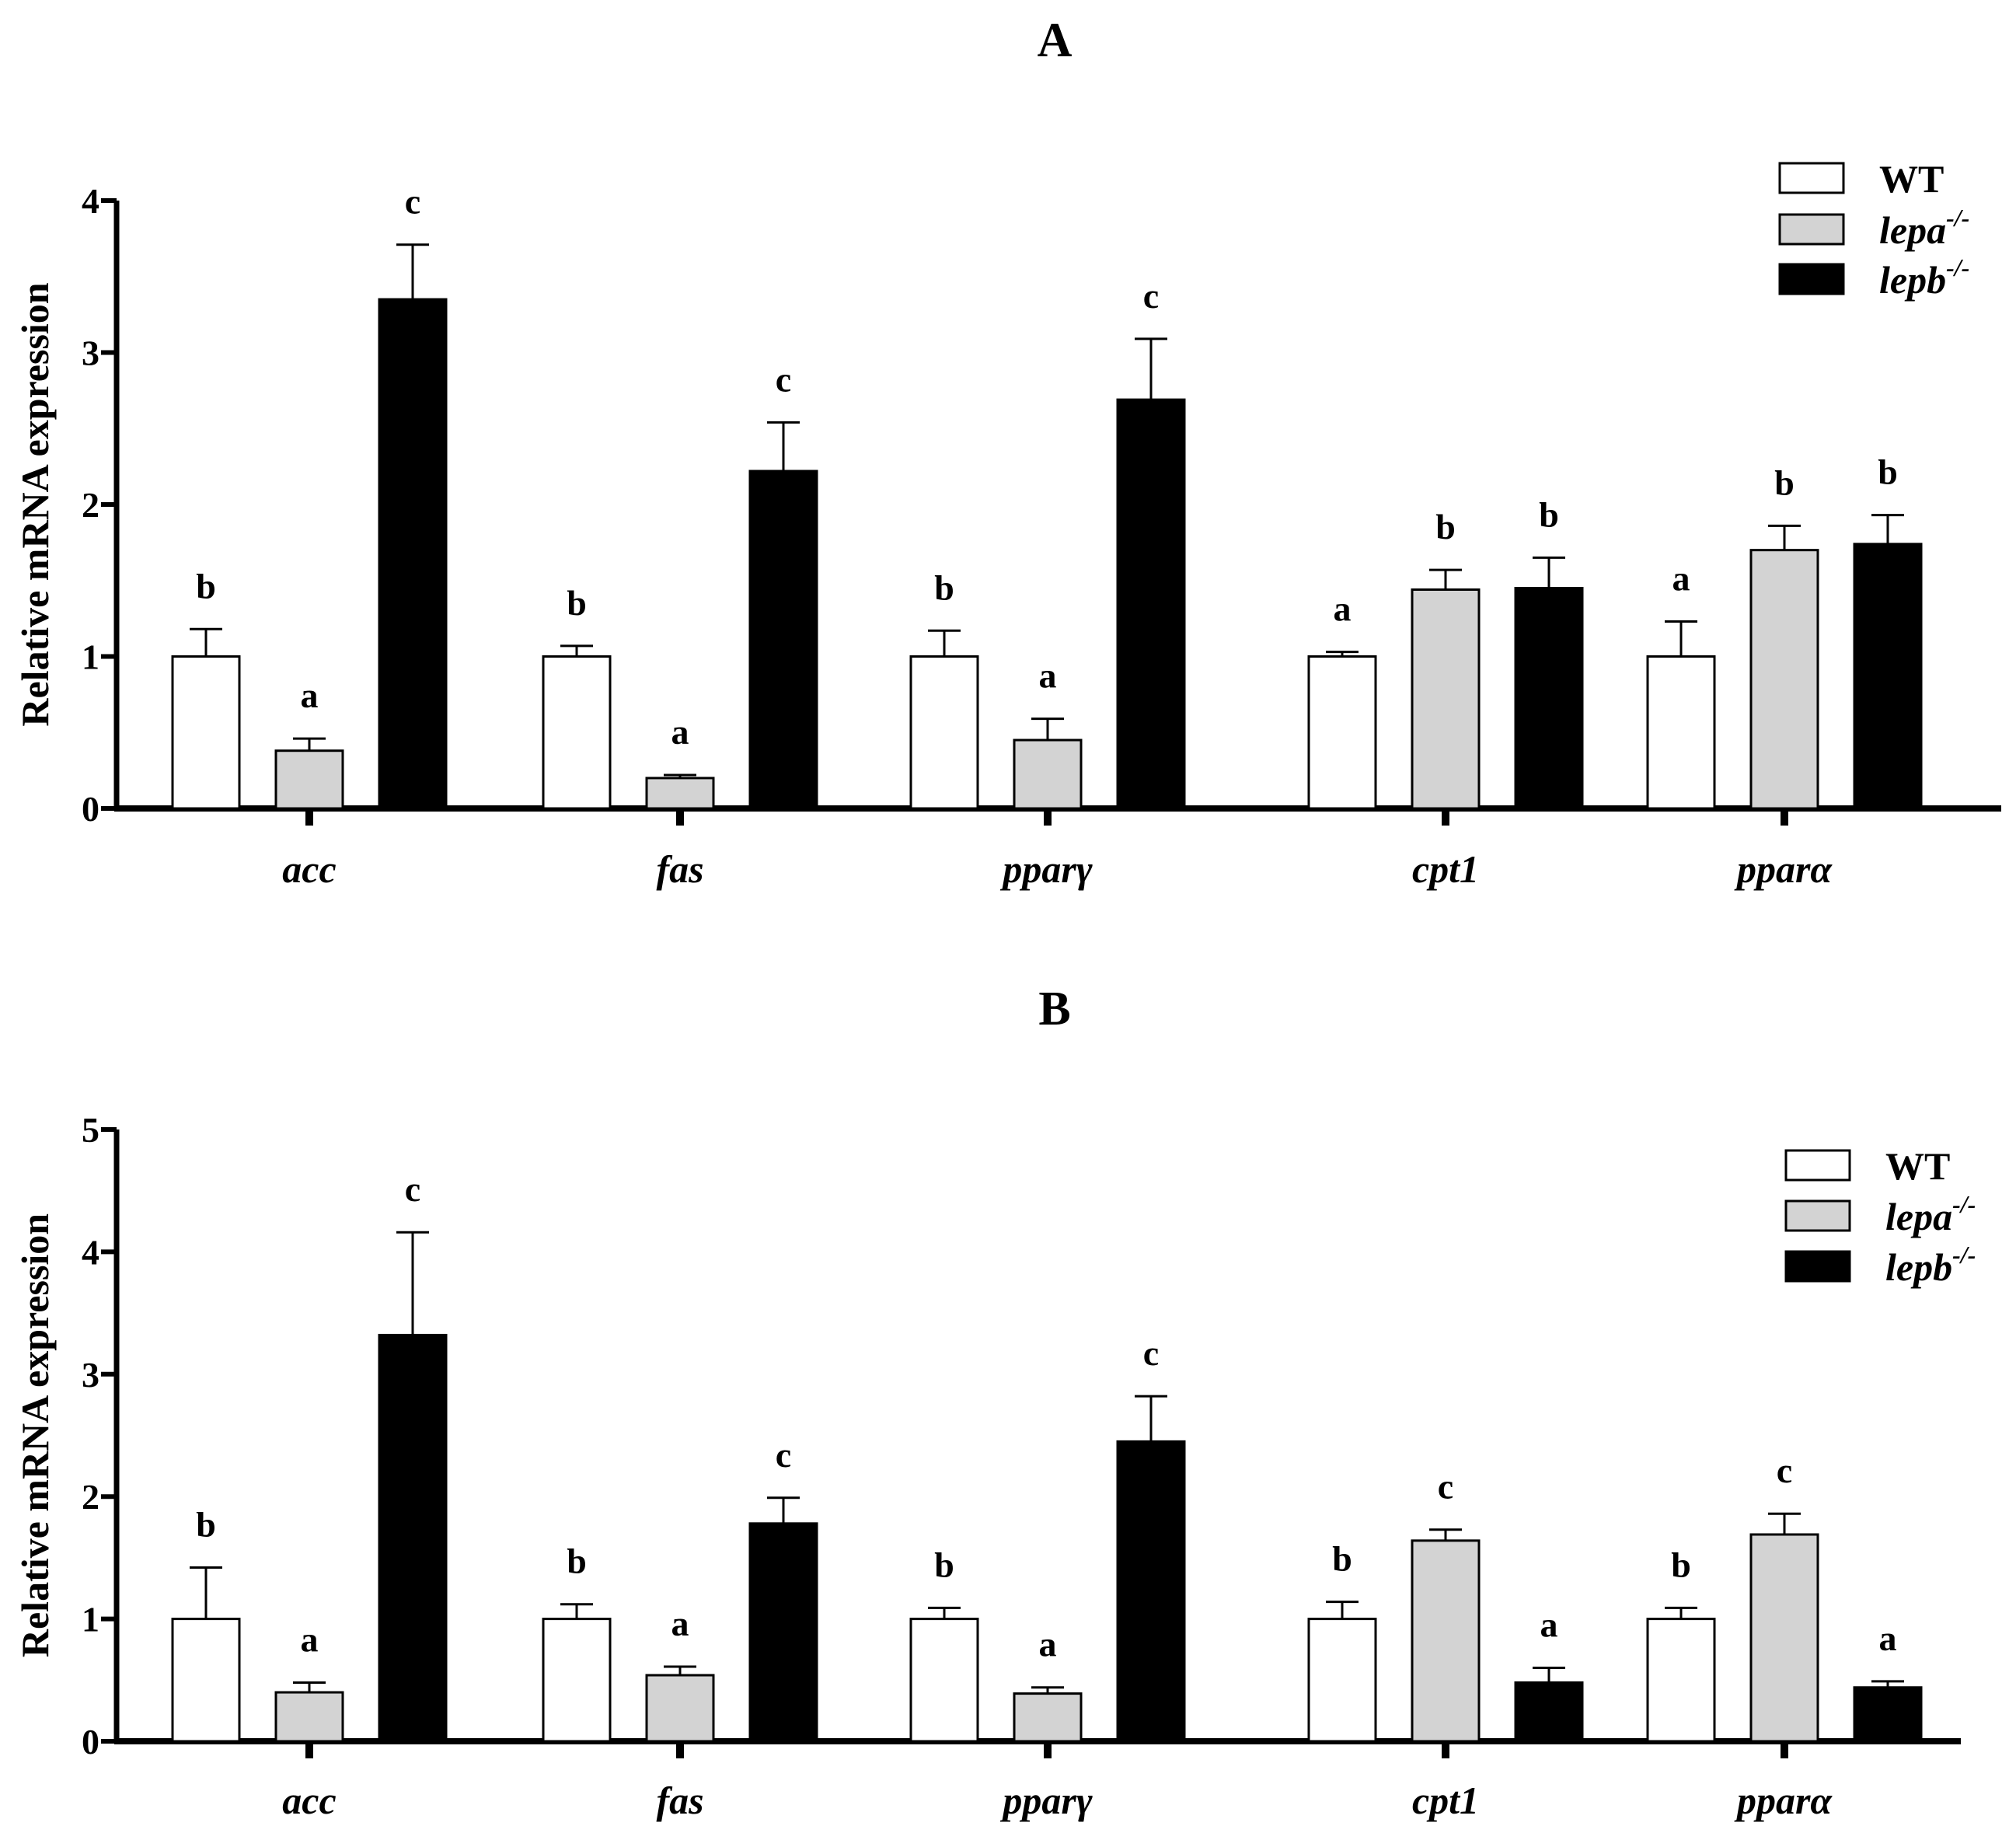  I want to click on legend-entry: lepb-/-, so click(1924, 277).